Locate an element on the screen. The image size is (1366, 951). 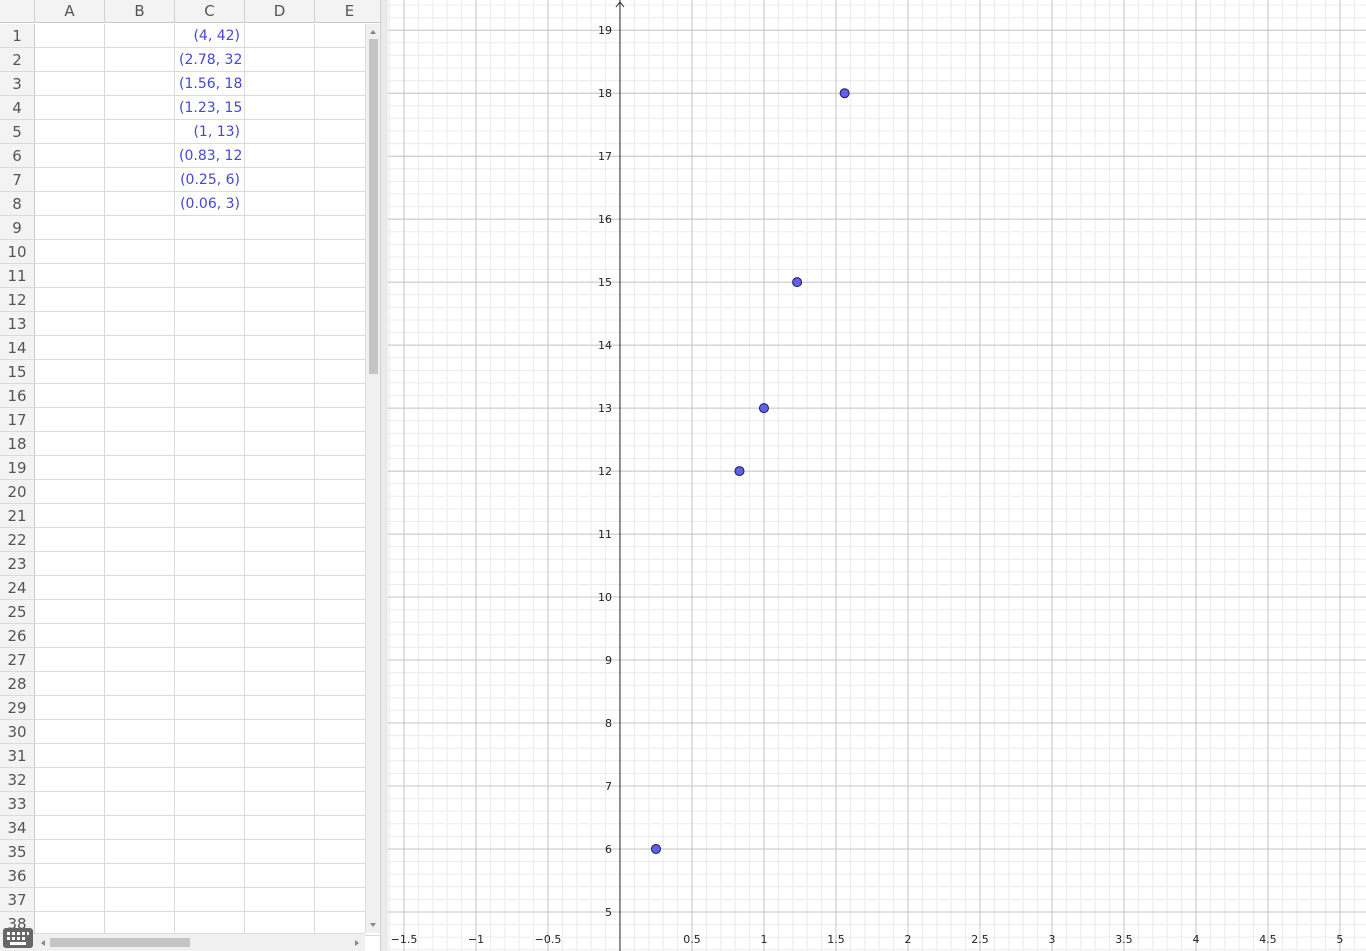
keyboard-button is located at coordinates (18, 938).